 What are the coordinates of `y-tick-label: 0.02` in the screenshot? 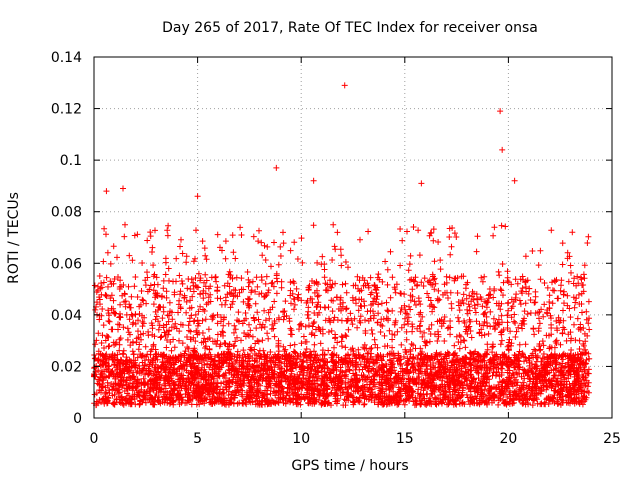 It's located at (66, 367).